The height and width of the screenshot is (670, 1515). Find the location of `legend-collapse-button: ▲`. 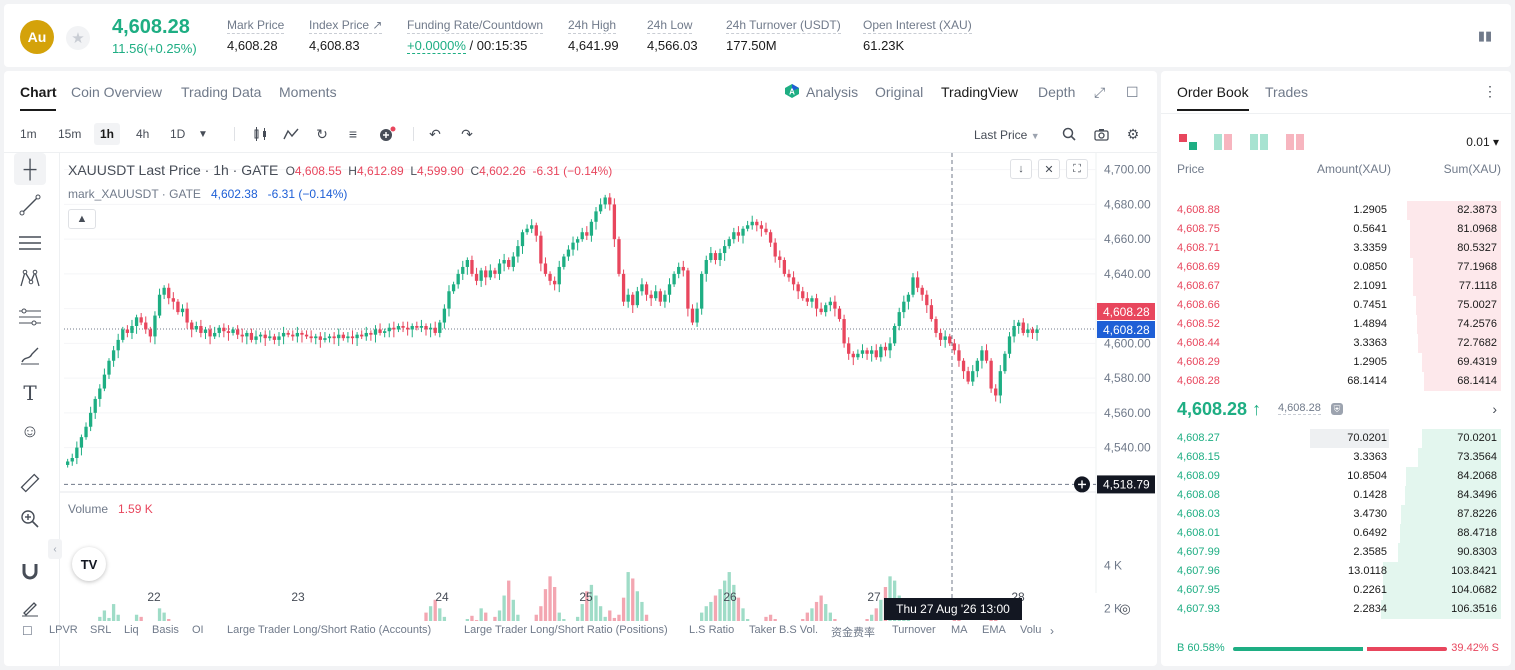

legend-collapse-button: ▲ is located at coordinates (82, 219).